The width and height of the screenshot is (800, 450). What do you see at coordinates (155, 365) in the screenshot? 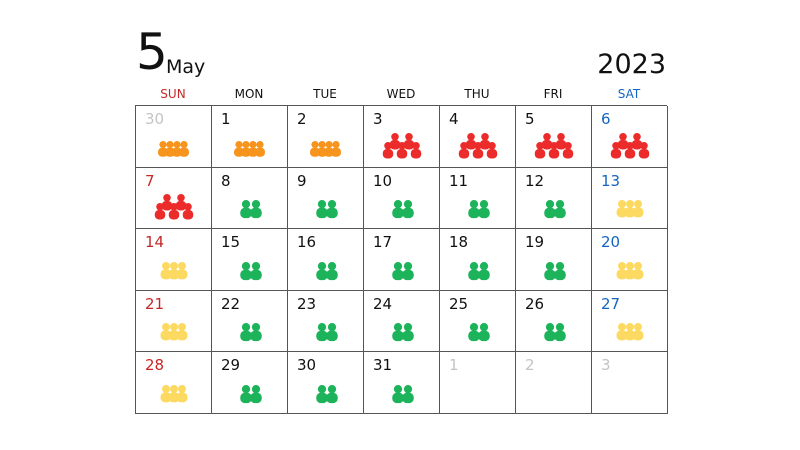
I see `day-number: 28` at bounding box center [155, 365].